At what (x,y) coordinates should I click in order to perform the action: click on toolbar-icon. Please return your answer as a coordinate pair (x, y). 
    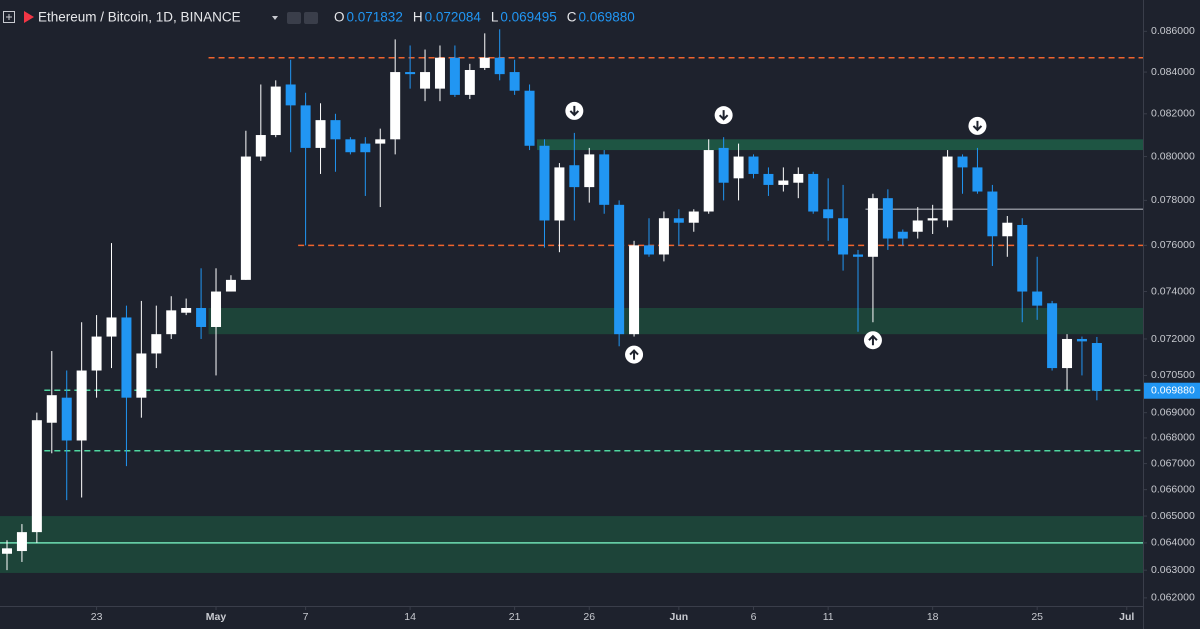
    Looking at the image, I should click on (9, 17).